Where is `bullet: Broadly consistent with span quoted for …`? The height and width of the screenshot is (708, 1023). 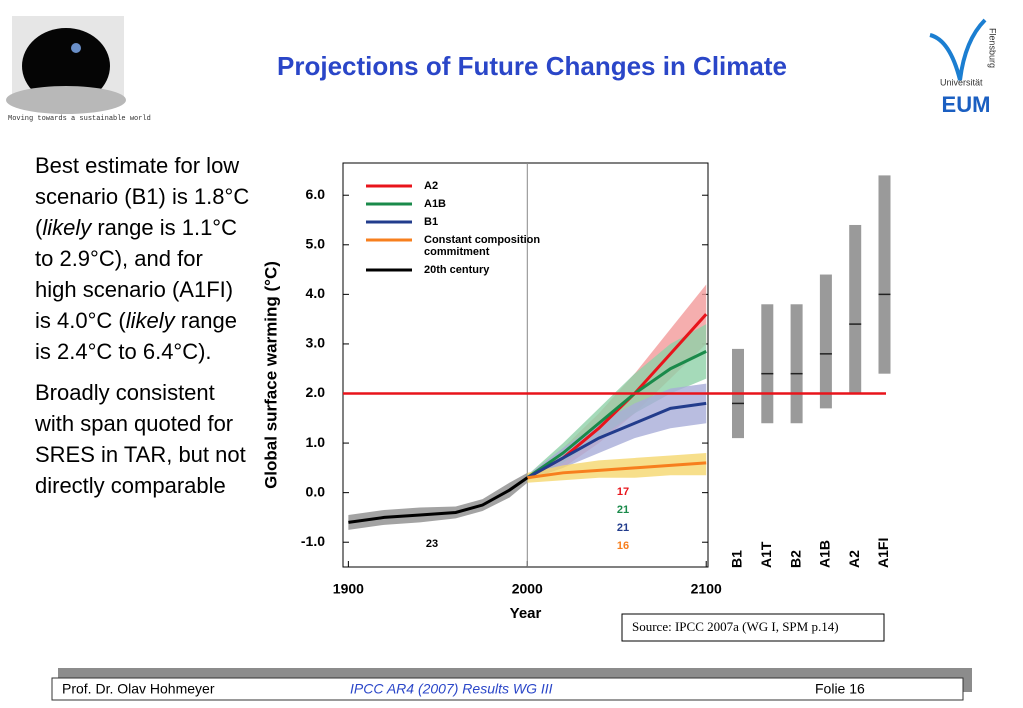
bullet: Broadly consistent with span quoted for … is located at coordinates (142, 439).